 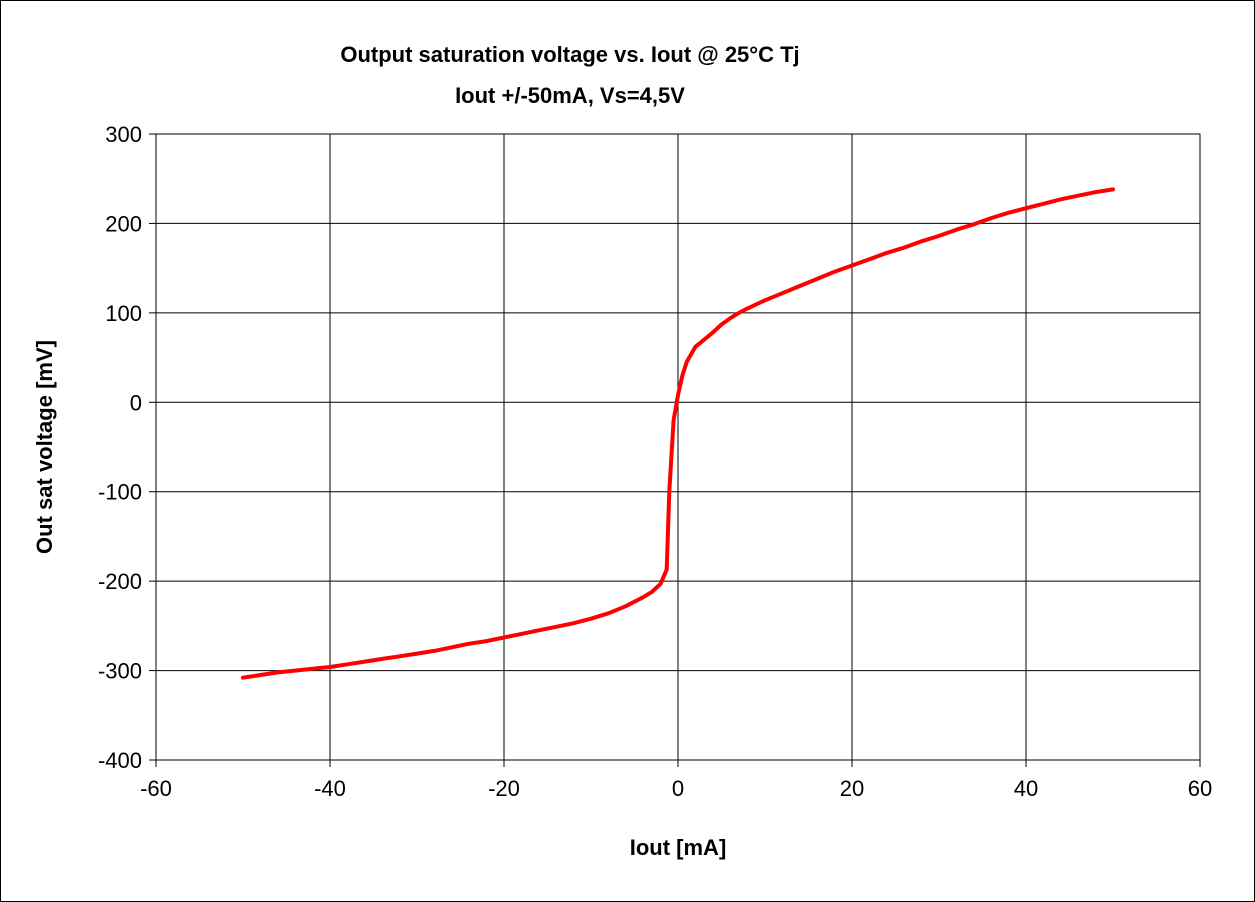 I want to click on x-tick-label: -40, so click(x=330, y=788).